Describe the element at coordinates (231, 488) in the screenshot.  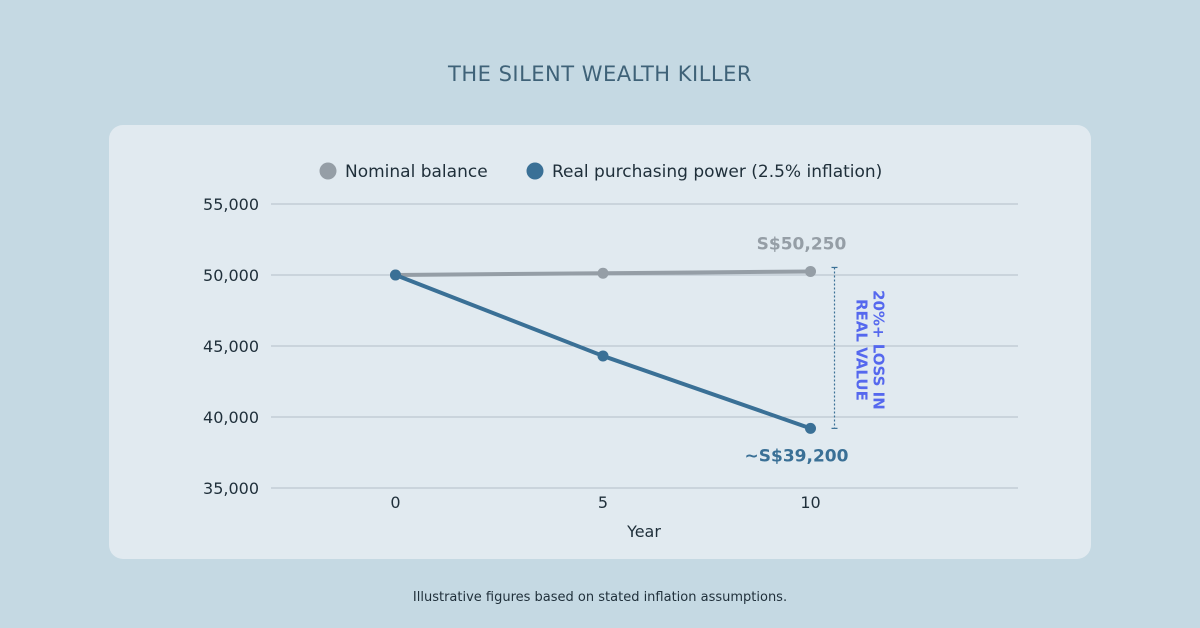
I see `y-tick-label: 35,000` at that location.